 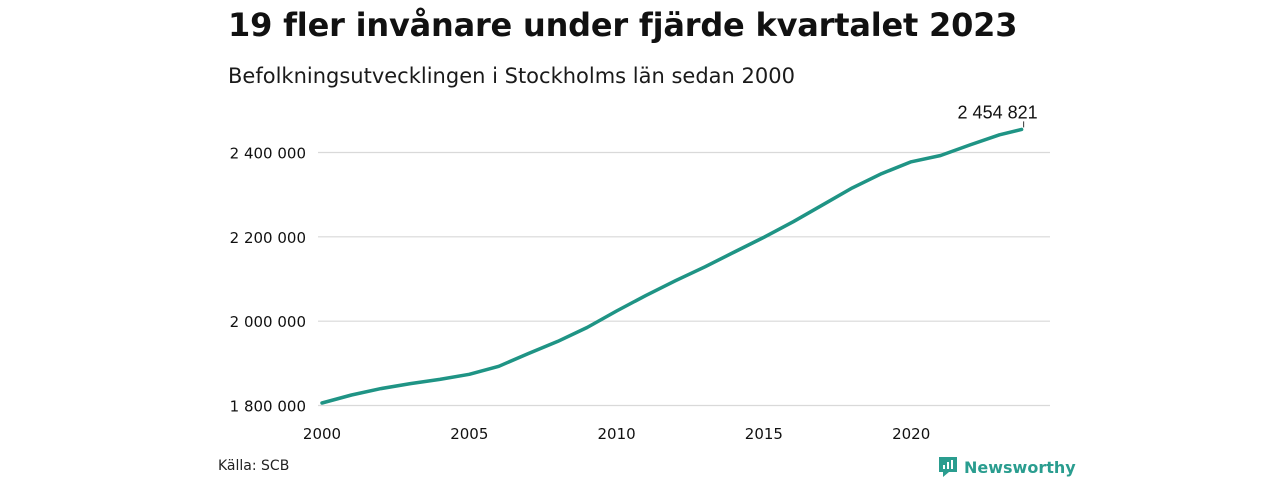 I want to click on end-value-label: 2 454 821, so click(x=998, y=112).